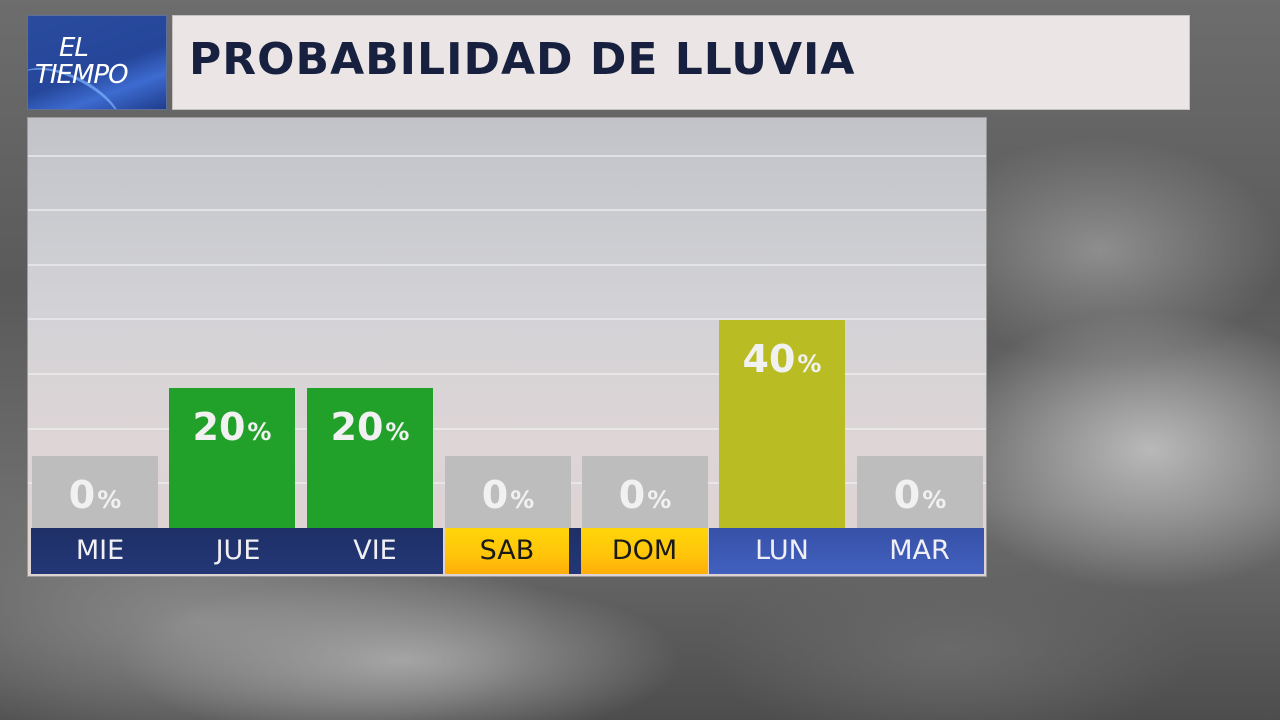  What do you see at coordinates (575, 551) in the screenshot?
I see `day-label-gap` at bounding box center [575, 551].